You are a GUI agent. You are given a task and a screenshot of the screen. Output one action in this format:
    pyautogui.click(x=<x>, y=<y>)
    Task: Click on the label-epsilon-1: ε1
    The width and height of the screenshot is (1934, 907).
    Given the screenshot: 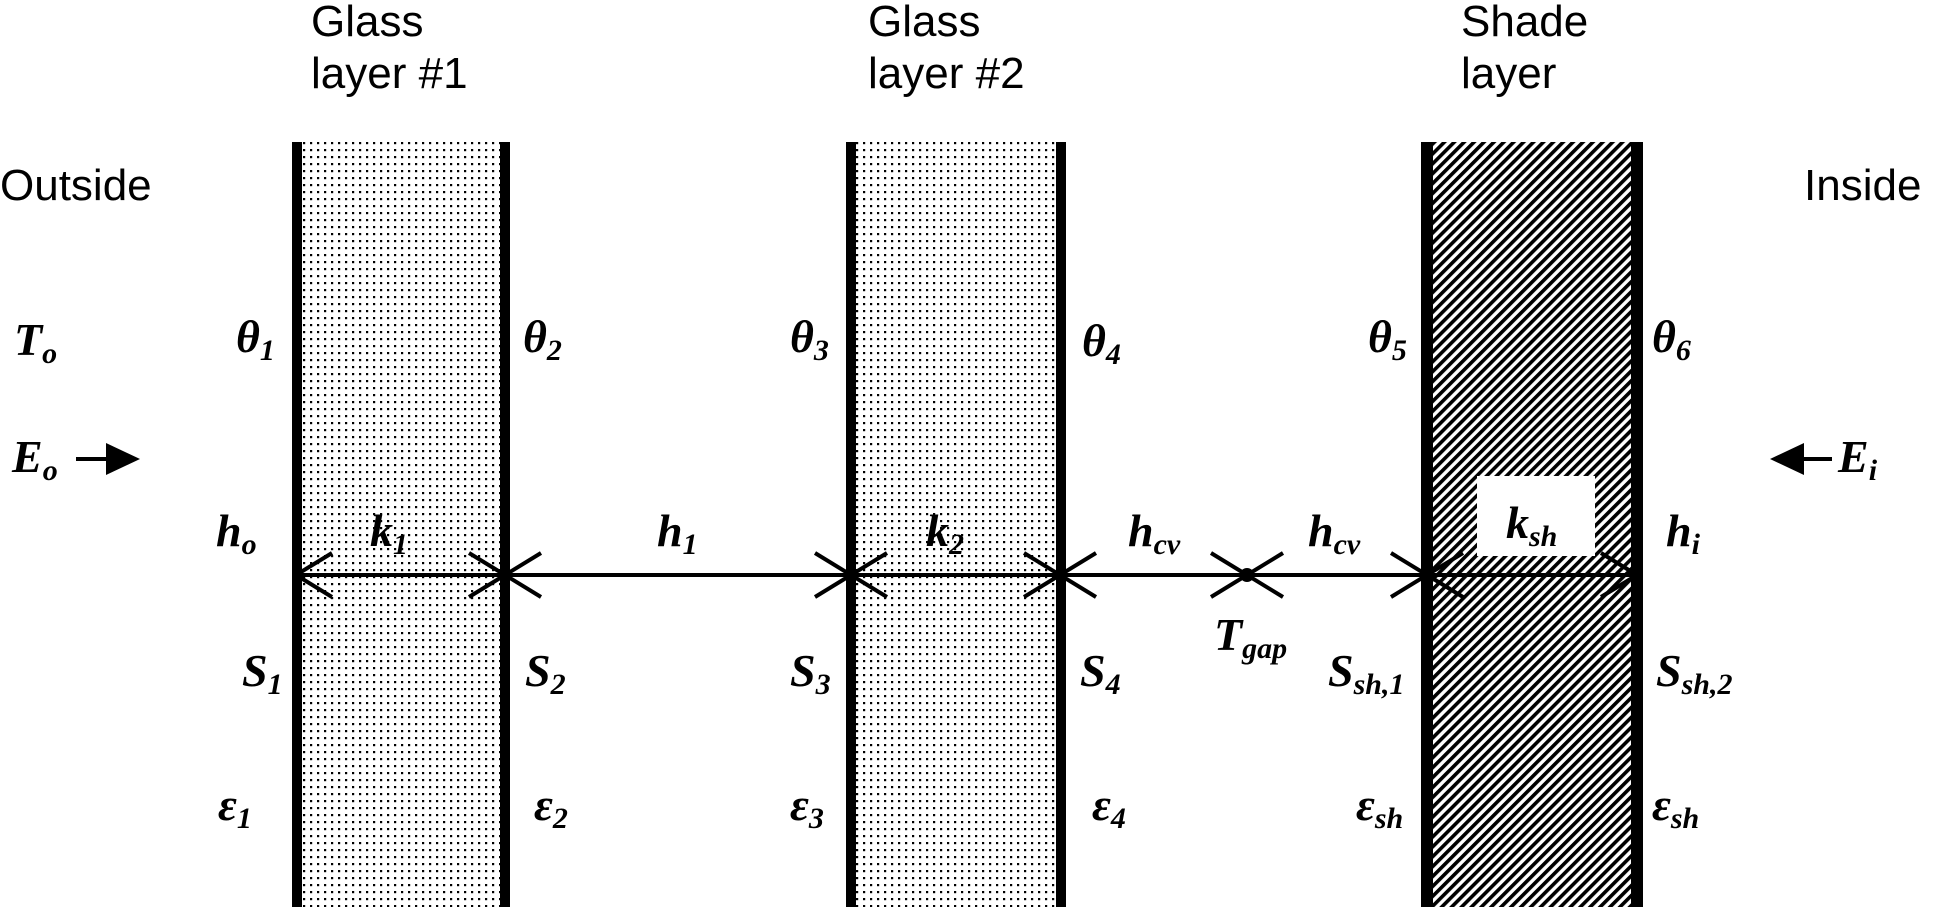 What is the action you would take?
    pyautogui.click(x=235, y=807)
    